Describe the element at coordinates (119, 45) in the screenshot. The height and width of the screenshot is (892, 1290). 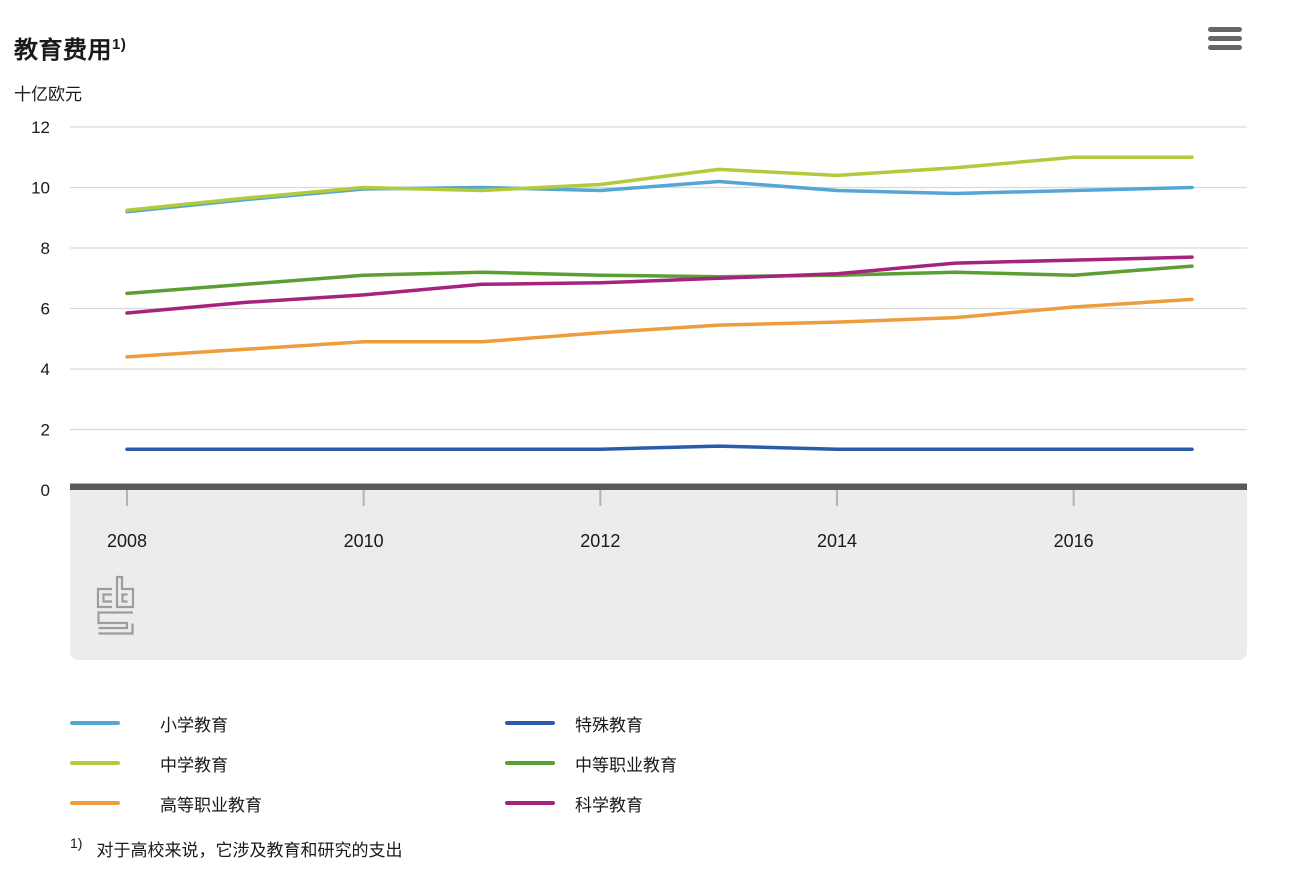
I see `title-footnote-marker: 1)` at that location.